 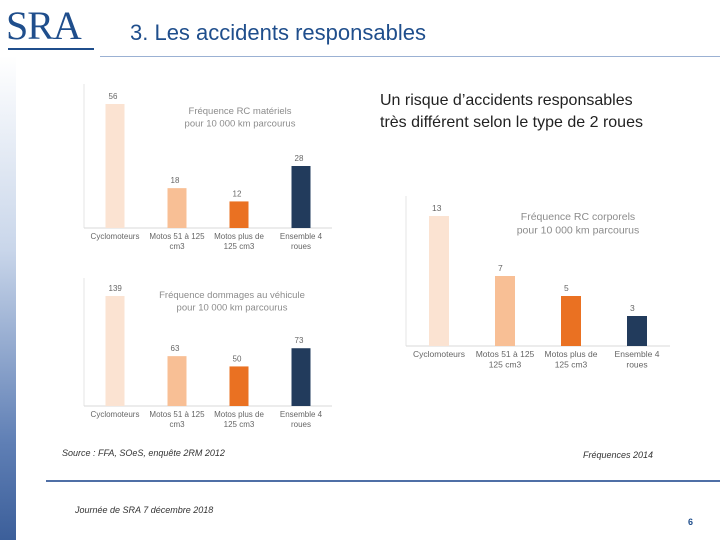 What do you see at coordinates (410, 56) in the screenshot?
I see `header-divider` at bounding box center [410, 56].